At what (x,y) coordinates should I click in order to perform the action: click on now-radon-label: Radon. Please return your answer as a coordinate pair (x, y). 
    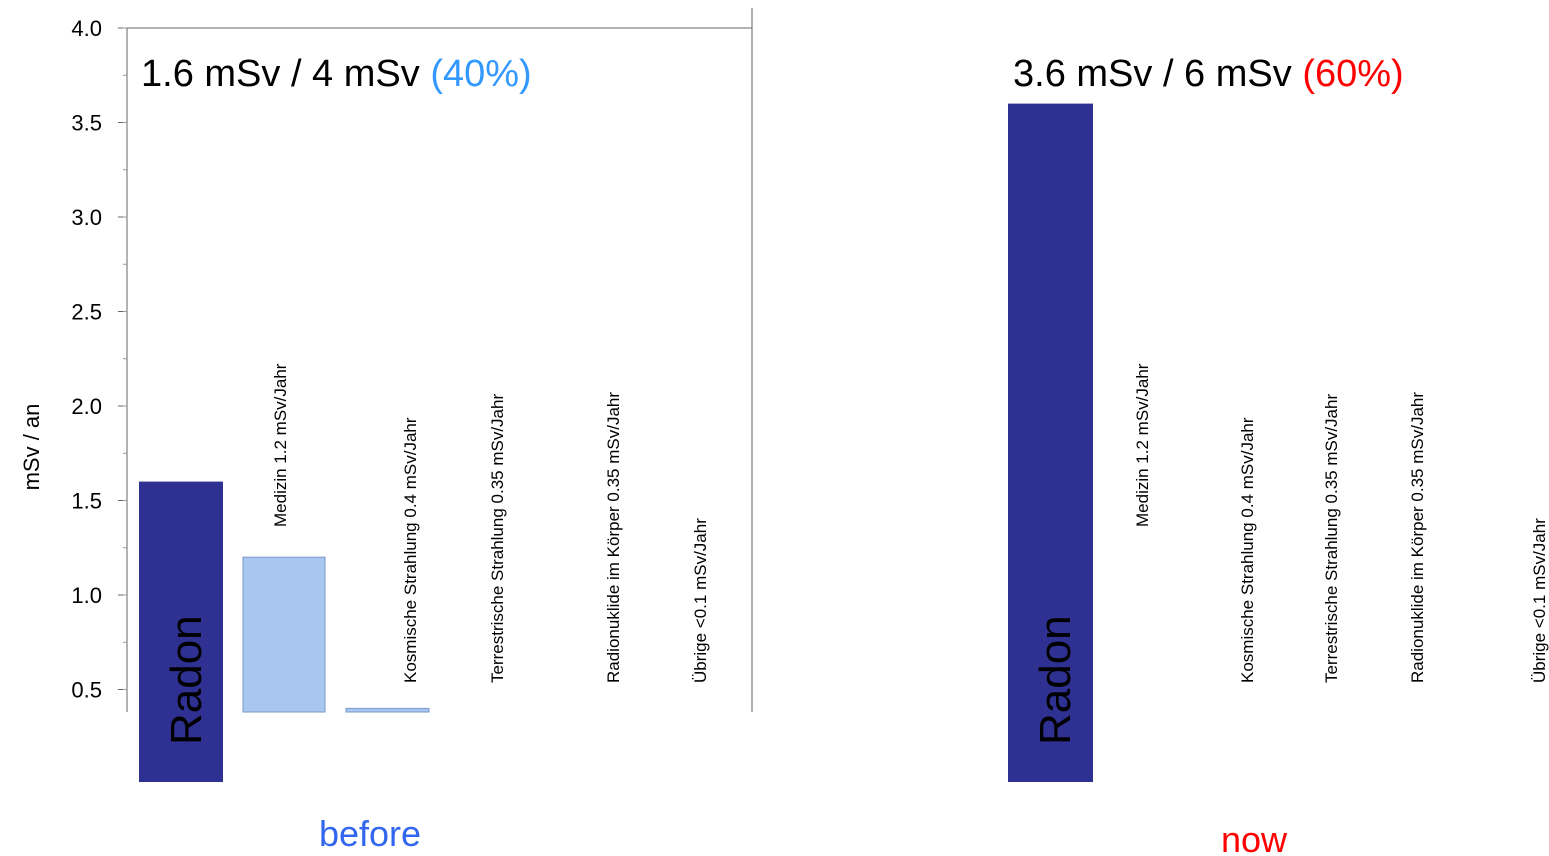
    Looking at the image, I should click on (1055, 680).